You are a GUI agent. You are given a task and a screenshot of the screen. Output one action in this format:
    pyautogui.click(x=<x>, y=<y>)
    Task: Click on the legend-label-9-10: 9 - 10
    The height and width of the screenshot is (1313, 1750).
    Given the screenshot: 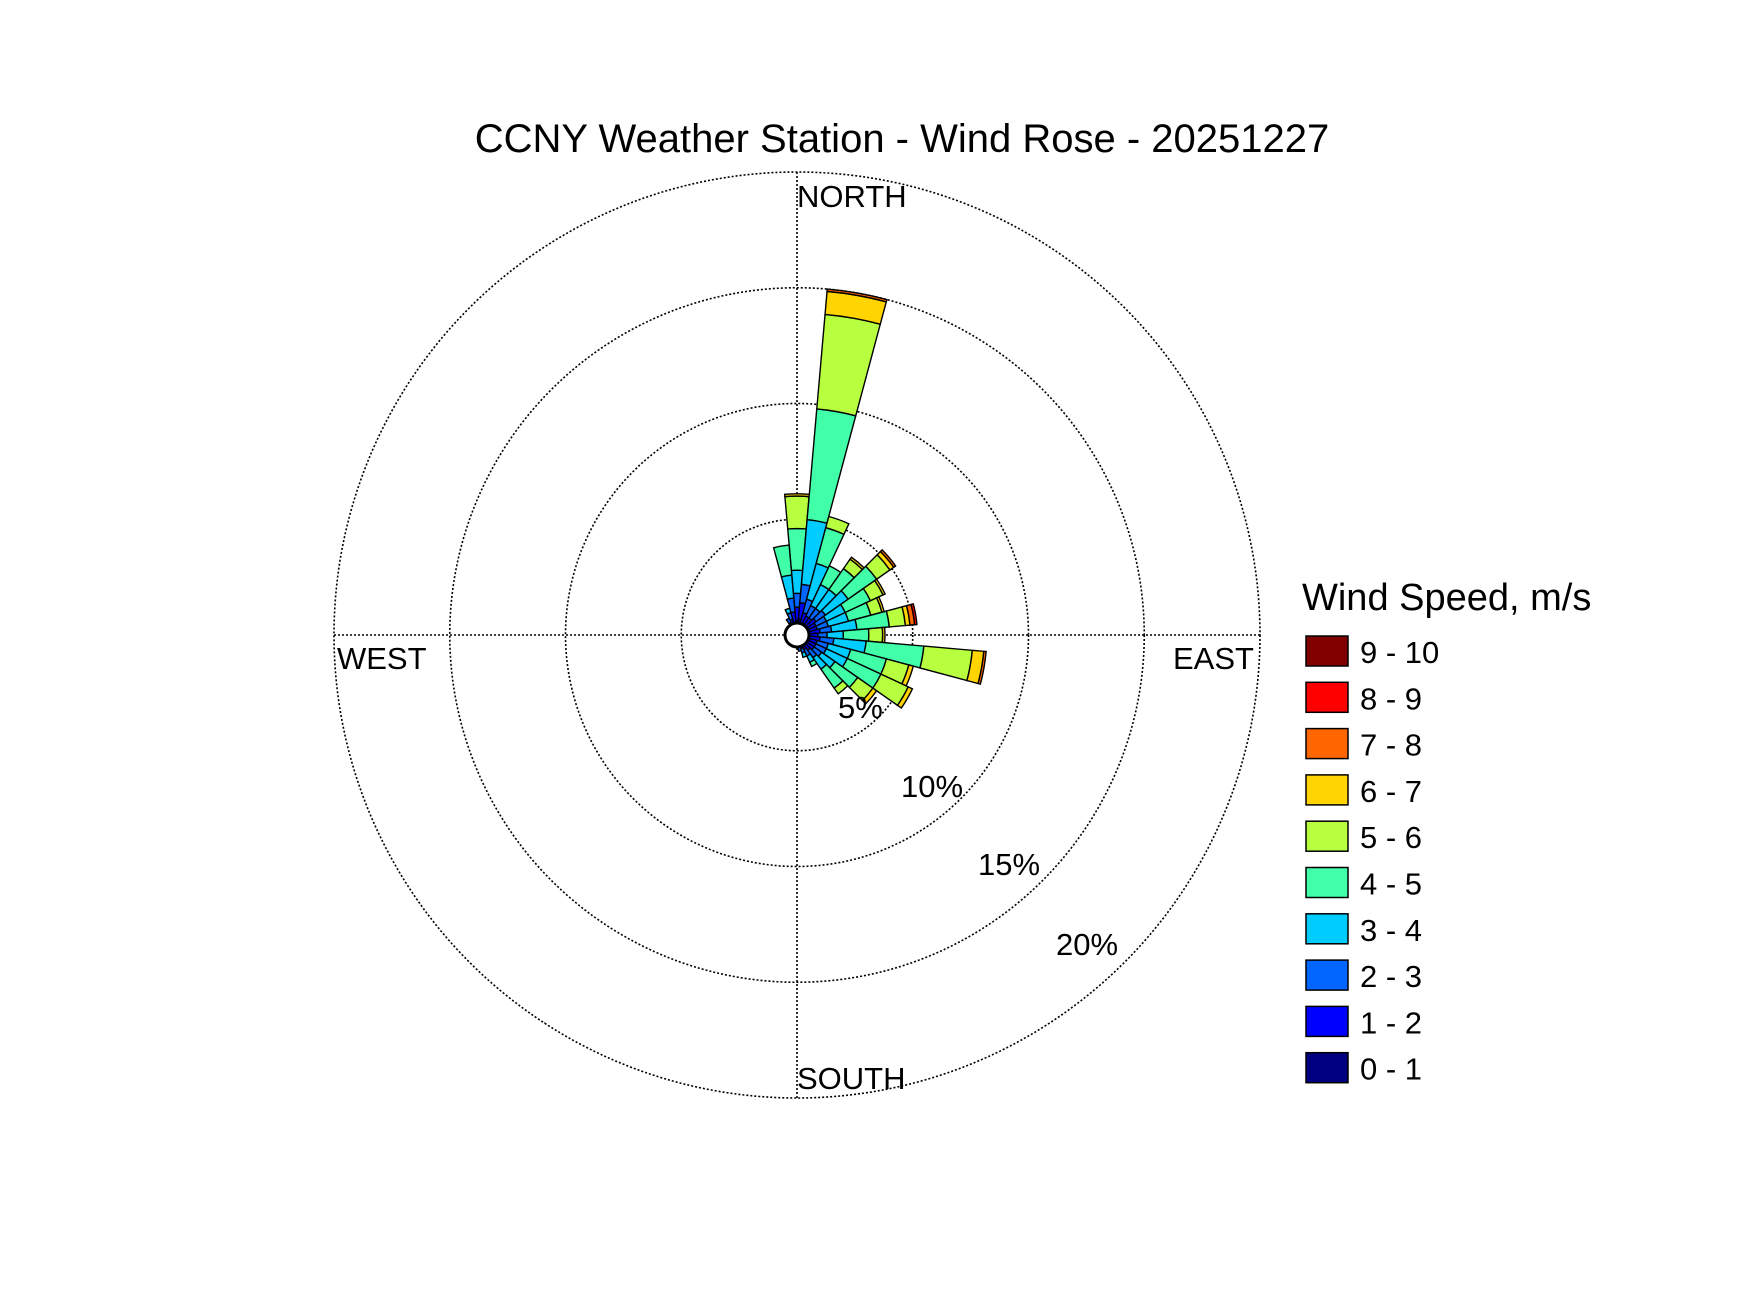 What is the action you would take?
    pyautogui.click(x=1399, y=652)
    